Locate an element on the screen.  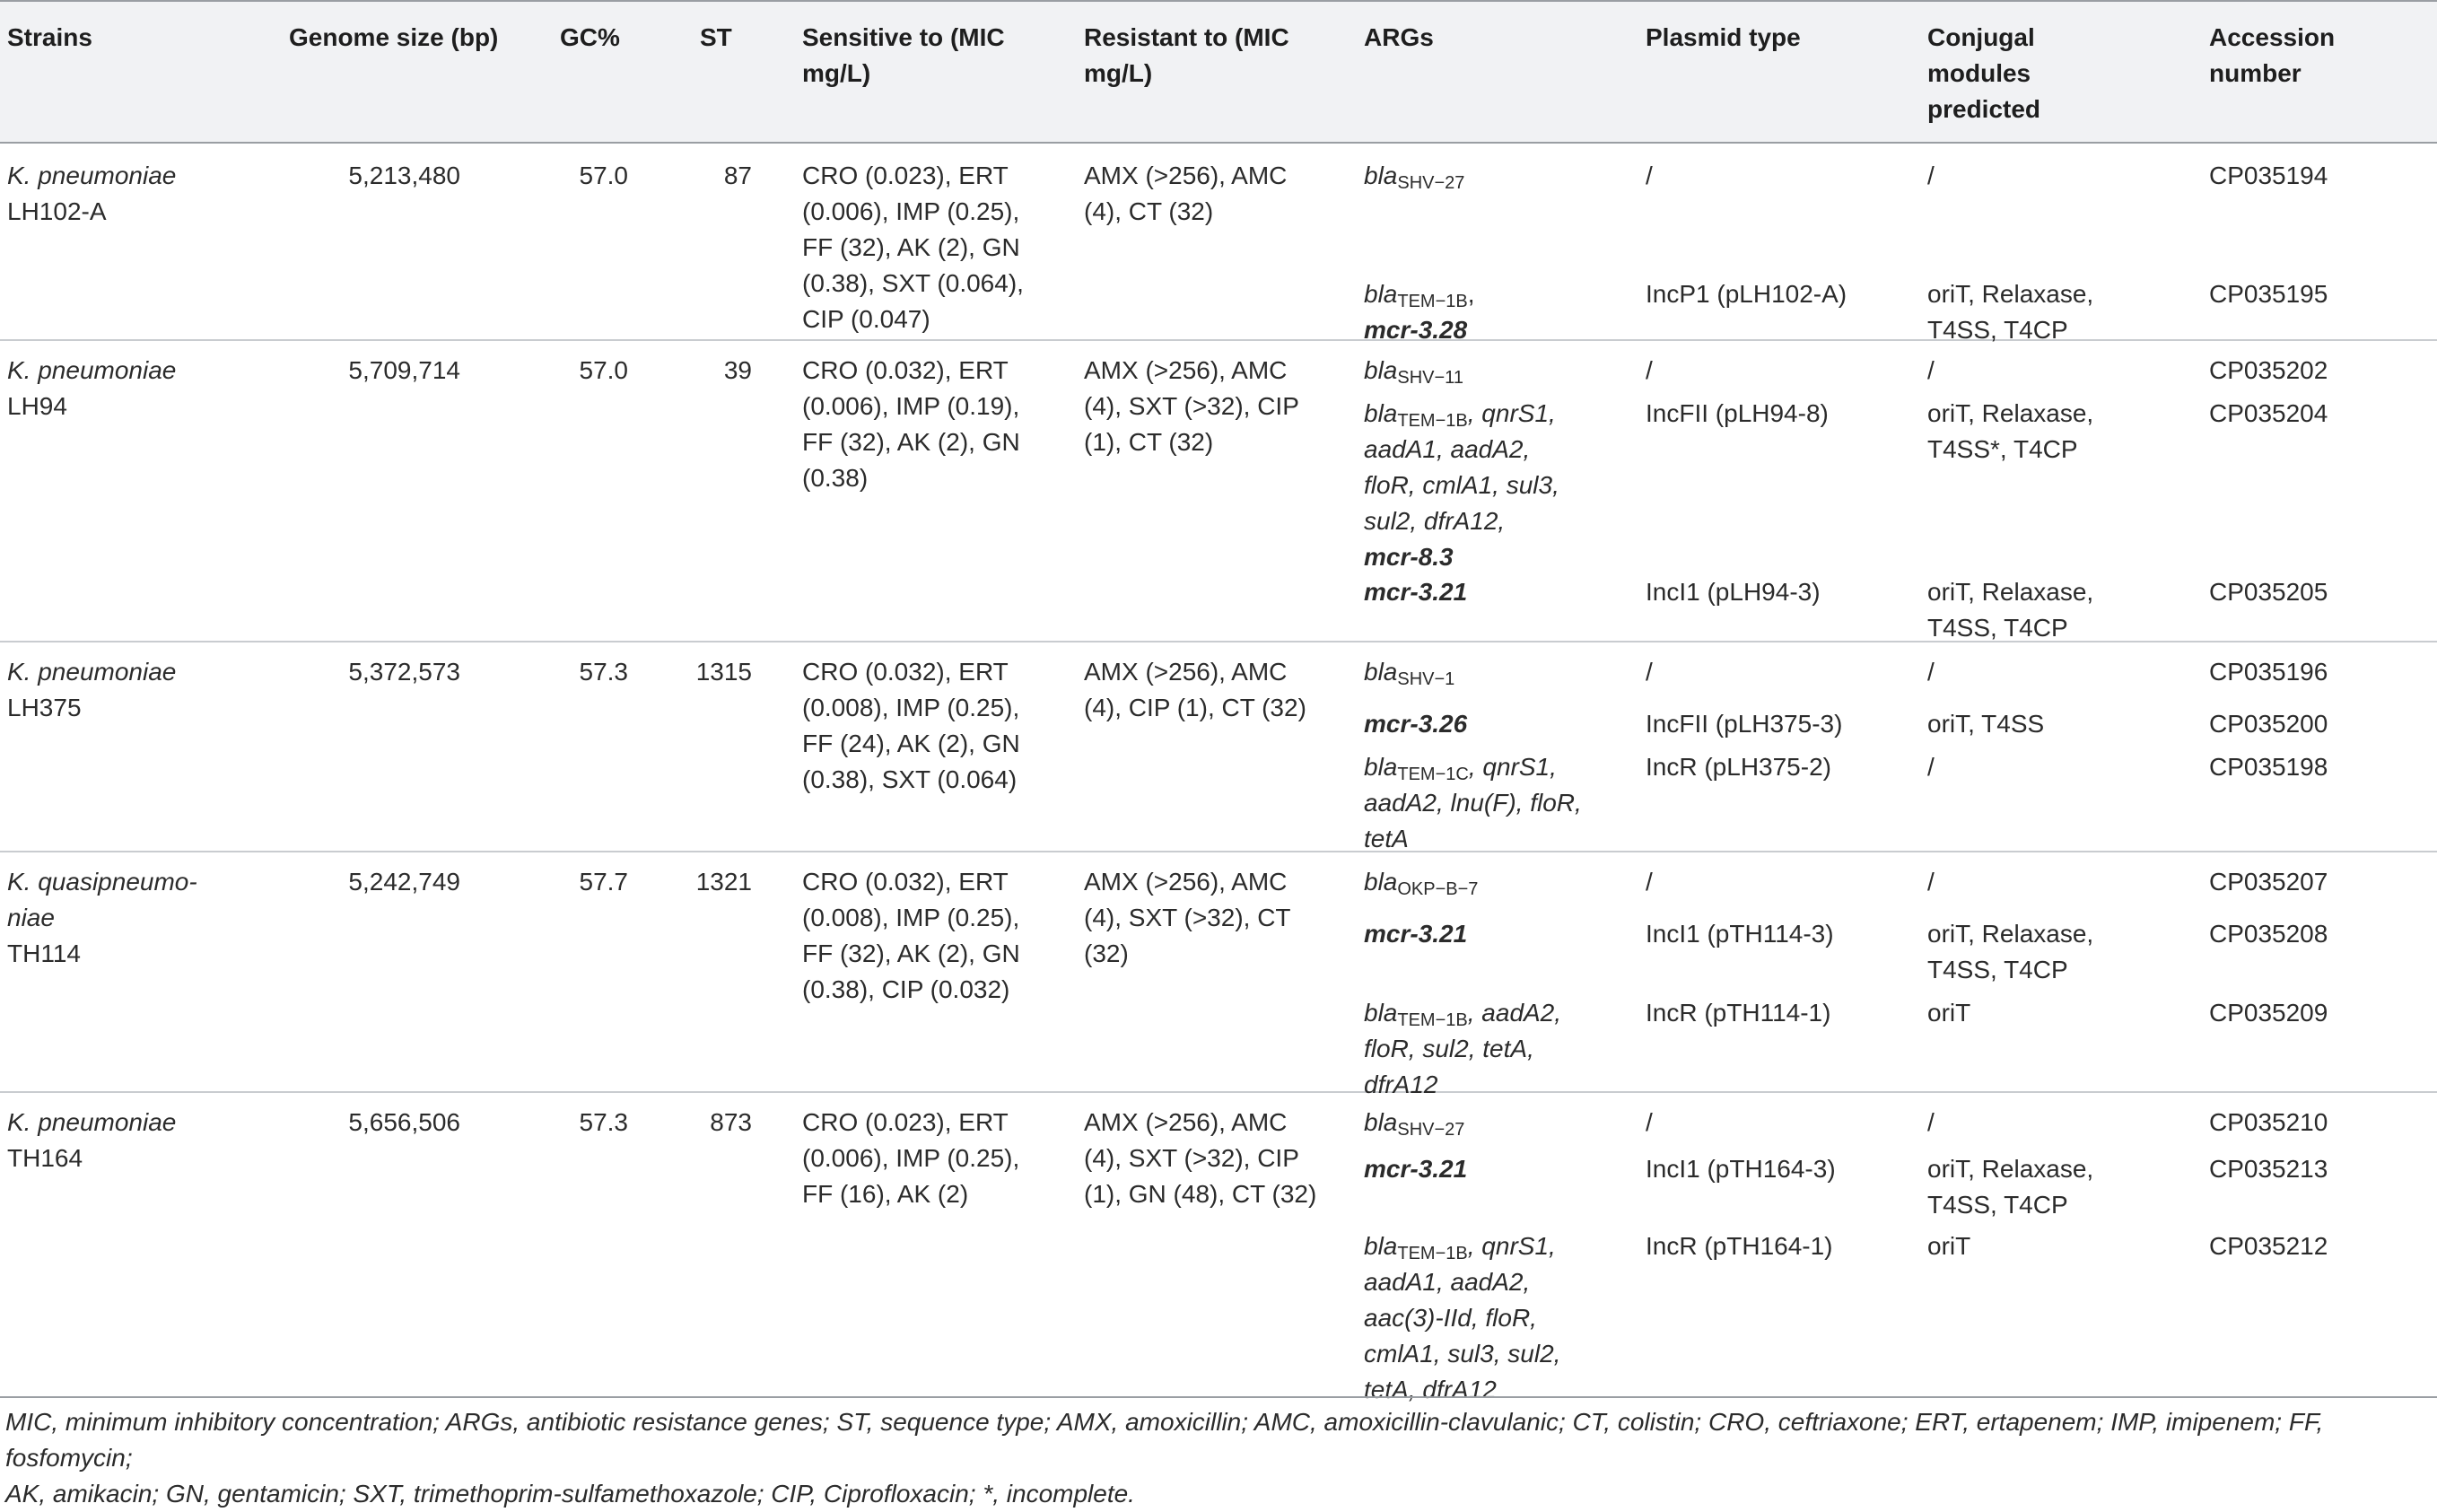
strain-name: K. quasipneumo- niae TH114 is located at coordinates (102, 918).